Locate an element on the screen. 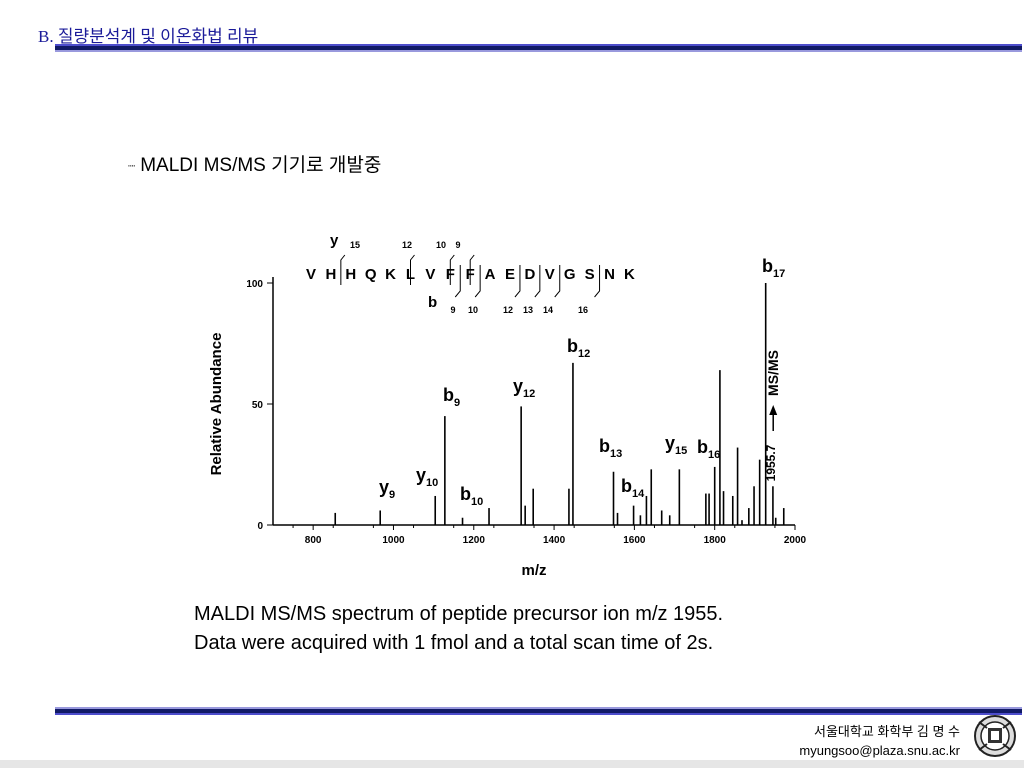 The image size is (1024, 768). b-fragment-number: 9 is located at coordinates (452, 310).